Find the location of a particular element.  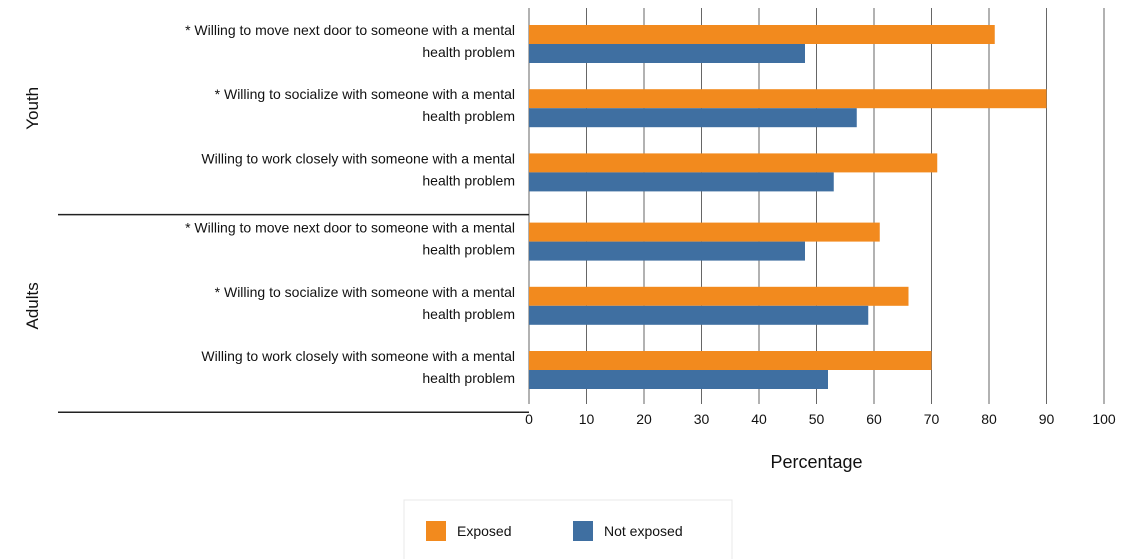

x-tick-label: 90 is located at coordinates (1047, 419).